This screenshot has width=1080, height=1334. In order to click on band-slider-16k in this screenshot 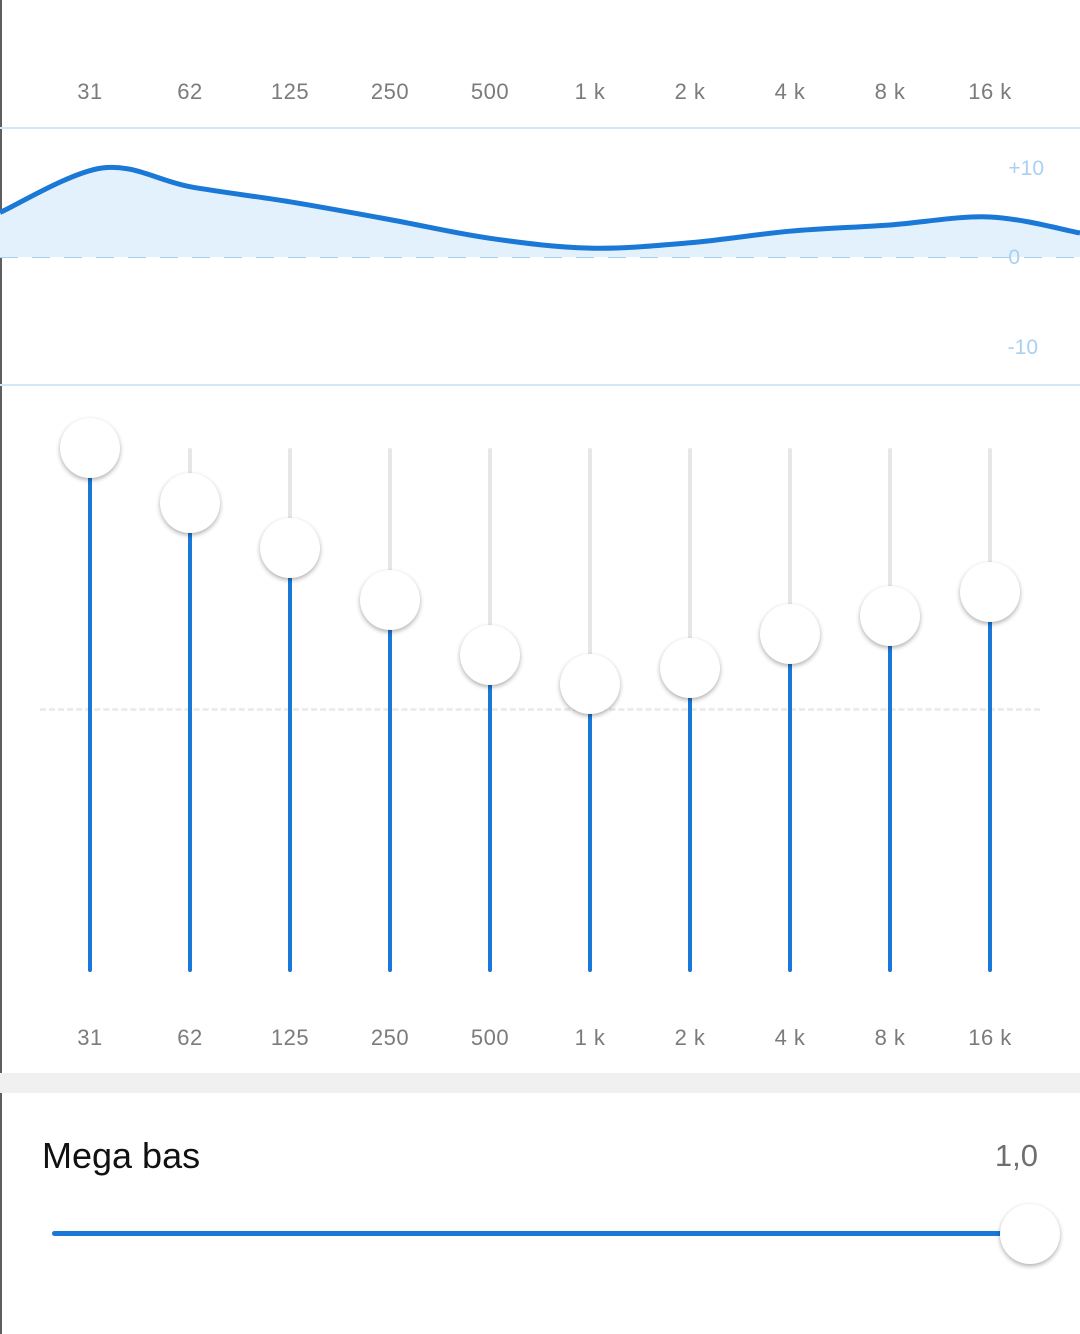, I will do `click(990, 705)`.